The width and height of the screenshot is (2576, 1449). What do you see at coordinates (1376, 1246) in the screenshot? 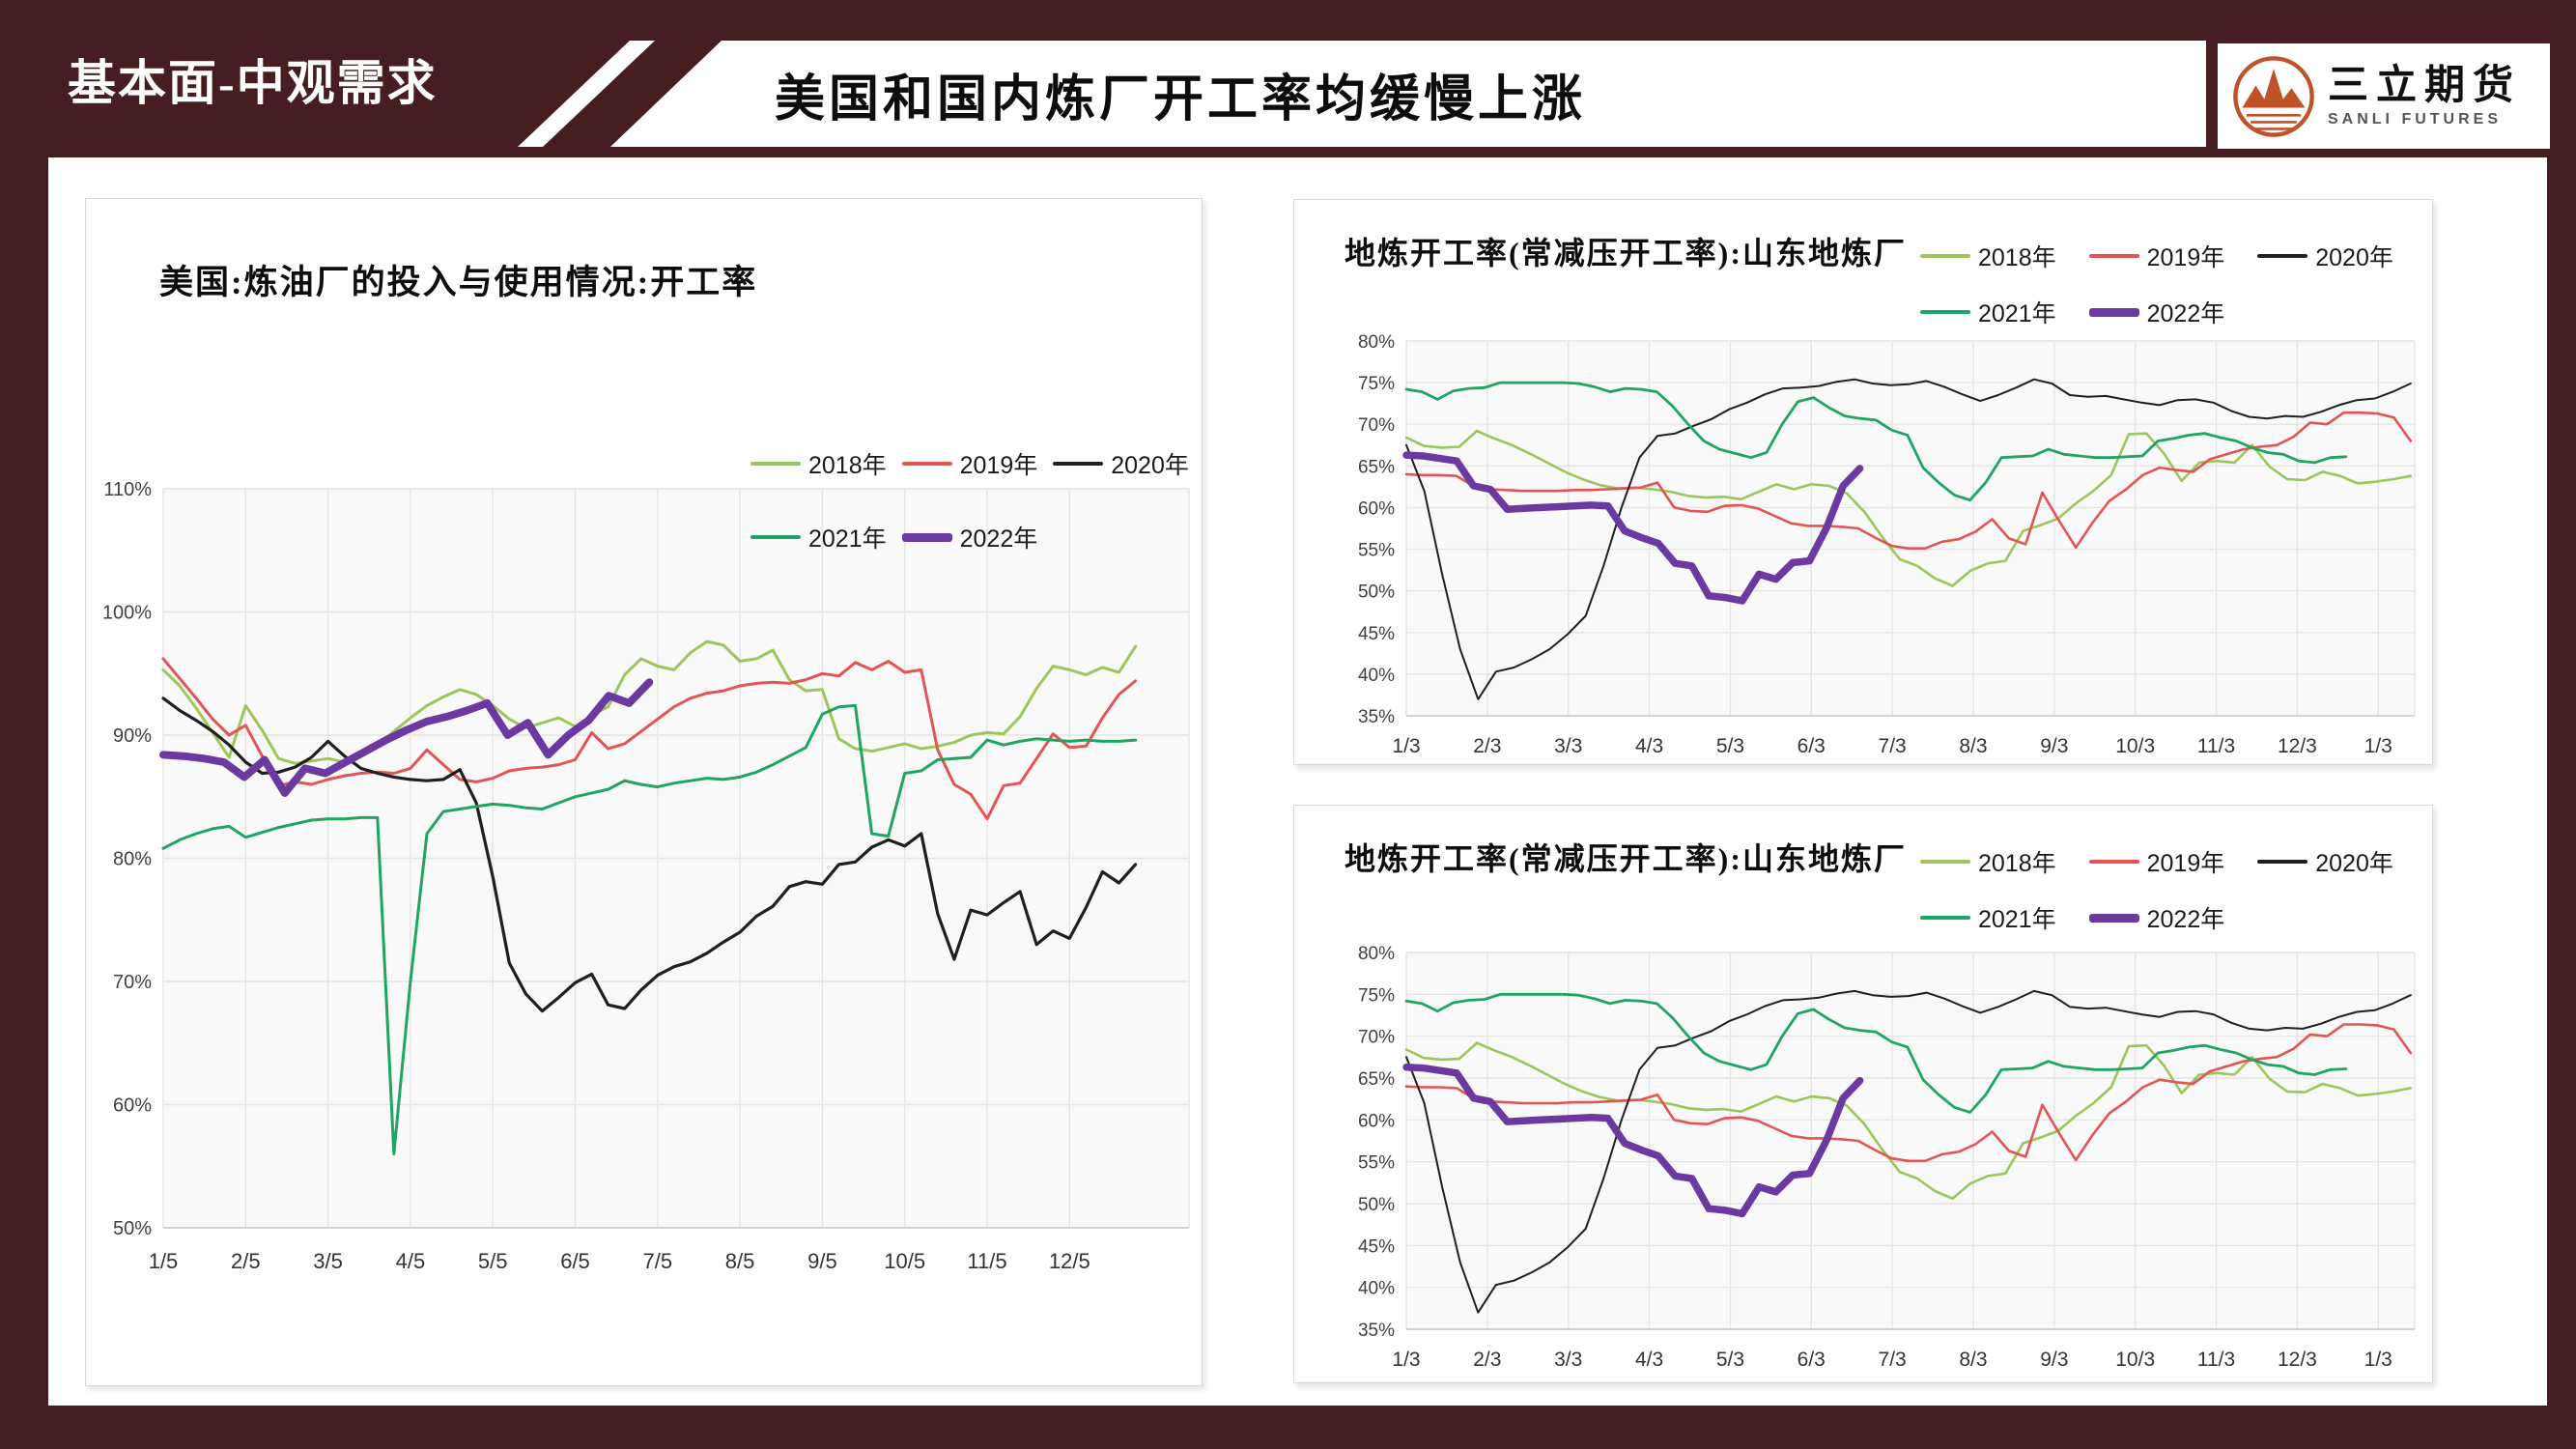
I see `svg-text: 45%` at bounding box center [1376, 1246].